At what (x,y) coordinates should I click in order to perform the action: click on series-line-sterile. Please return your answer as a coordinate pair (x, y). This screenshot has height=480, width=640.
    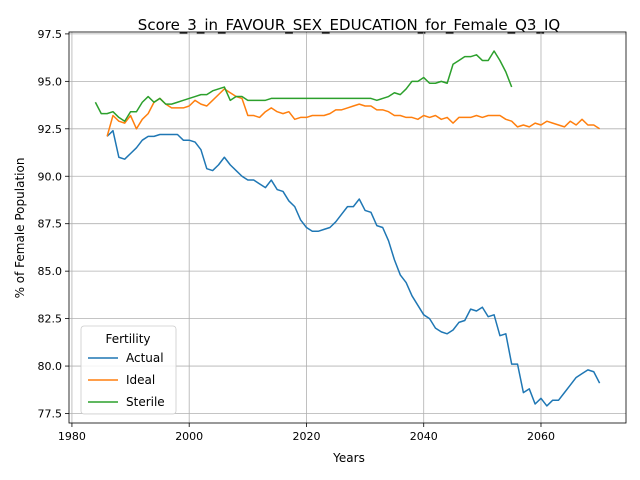
    Looking at the image, I should click on (303, 86).